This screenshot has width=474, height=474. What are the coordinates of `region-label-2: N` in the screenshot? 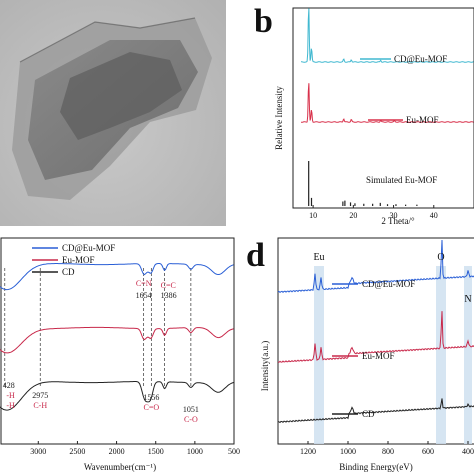 It's located at (467, 299).